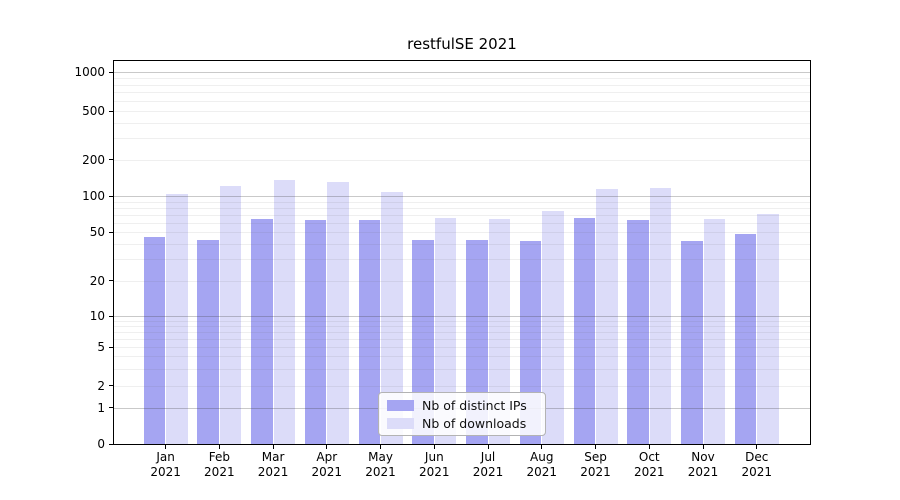 The width and height of the screenshot is (900, 500). Describe the element at coordinates (97, 232) in the screenshot. I see `y-tick-label: 50` at that location.